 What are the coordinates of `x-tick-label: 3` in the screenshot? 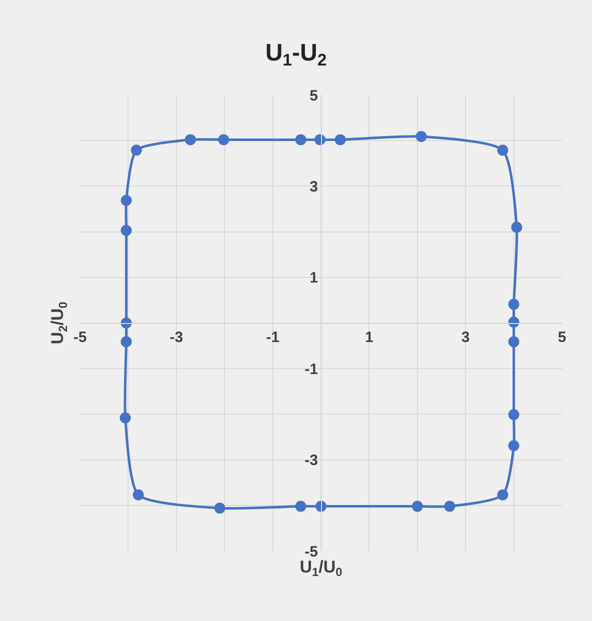 It's located at (465, 337).